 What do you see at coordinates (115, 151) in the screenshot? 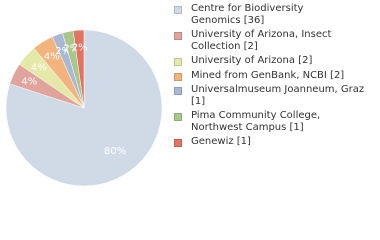
I see `slice-label: 80%` at bounding box center [115, 151].